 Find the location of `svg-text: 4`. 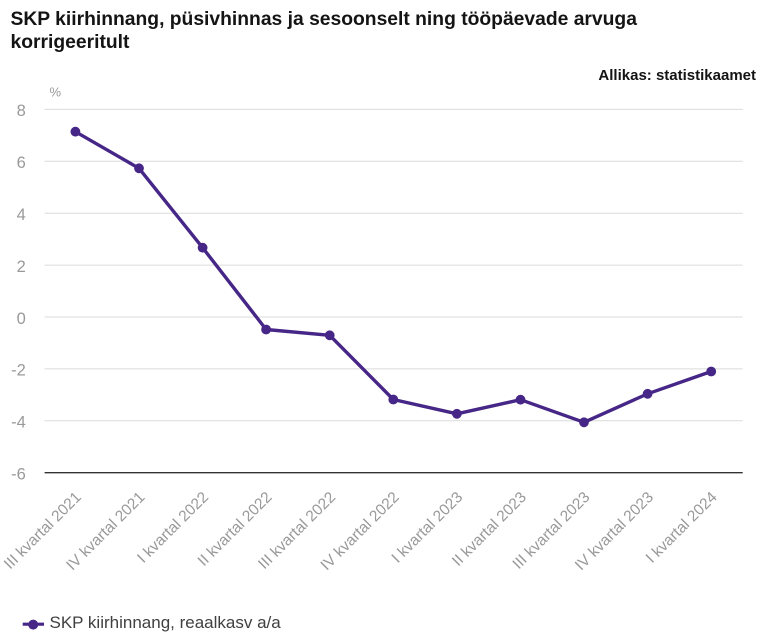

svg-text: 4 is located at coordinates (21, 215).